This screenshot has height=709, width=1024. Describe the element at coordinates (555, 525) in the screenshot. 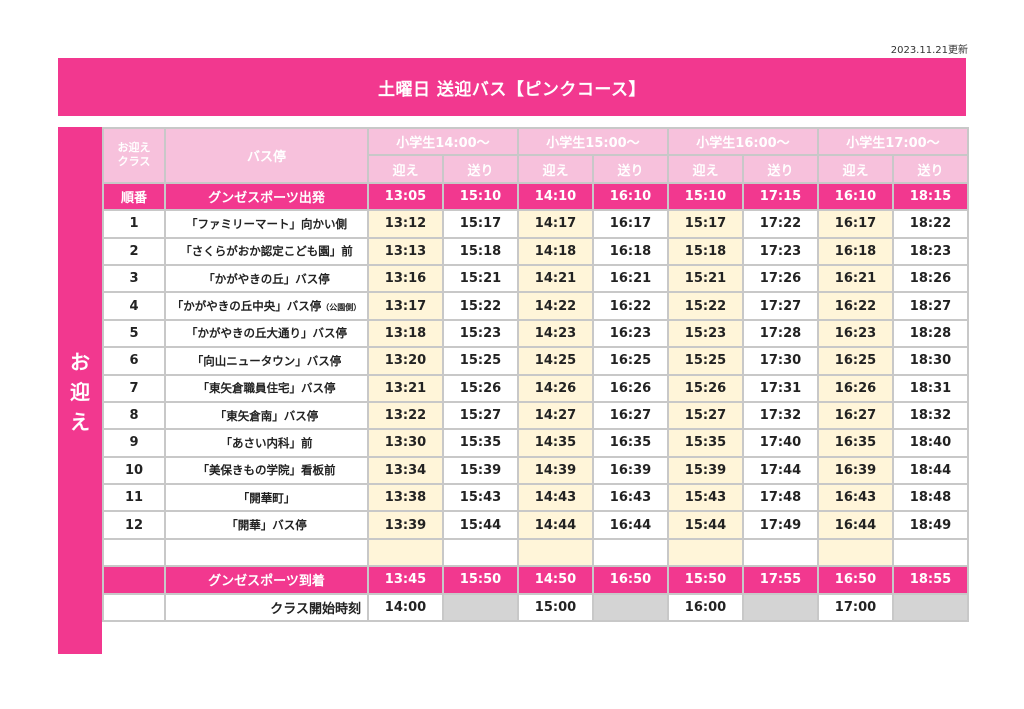

I see `stop-time: 14:44` at that location.